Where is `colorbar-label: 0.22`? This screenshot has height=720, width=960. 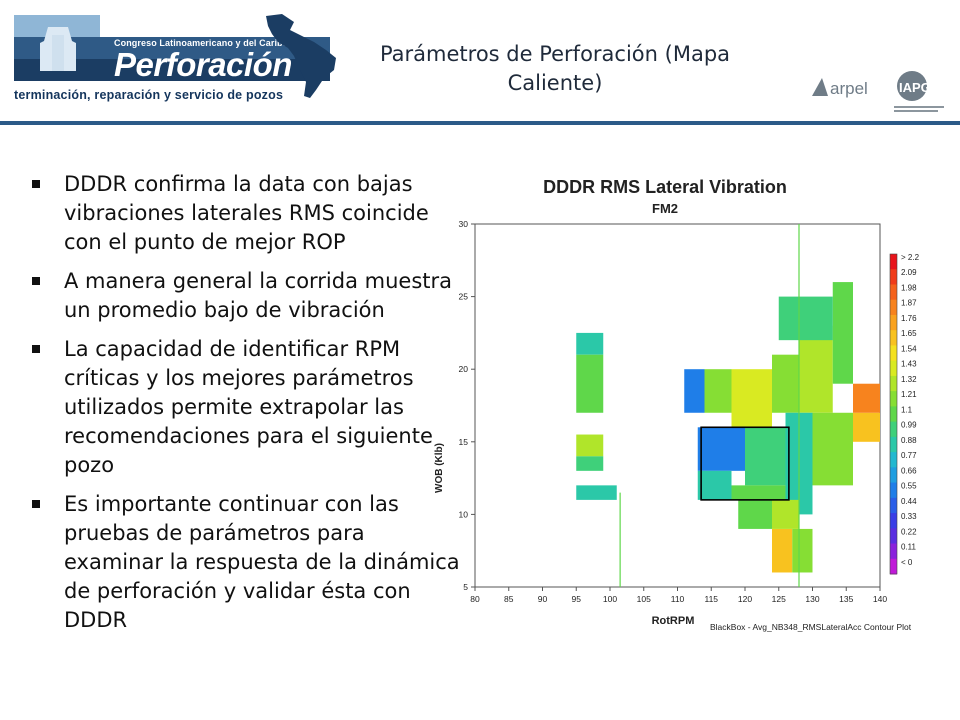 colorbar-label: 0.22 is located at coordinates (909, 531).